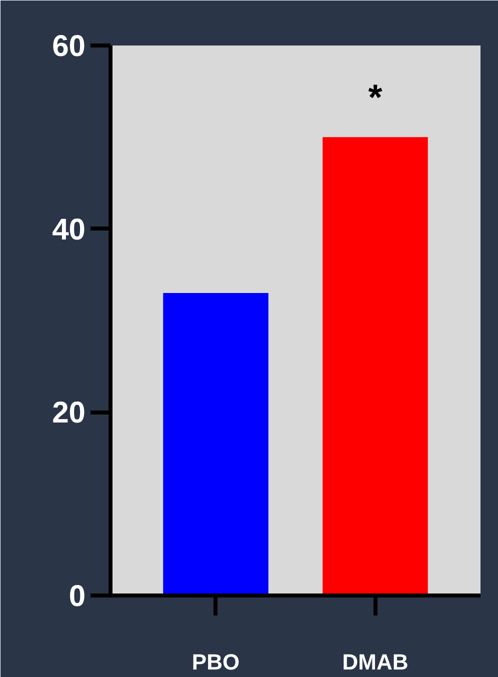 The width and height of the screenshot is (498, 677). Describe the element at coordinates (69, 46) in the screenshot. I see `y-tick-label: 60` at that location.